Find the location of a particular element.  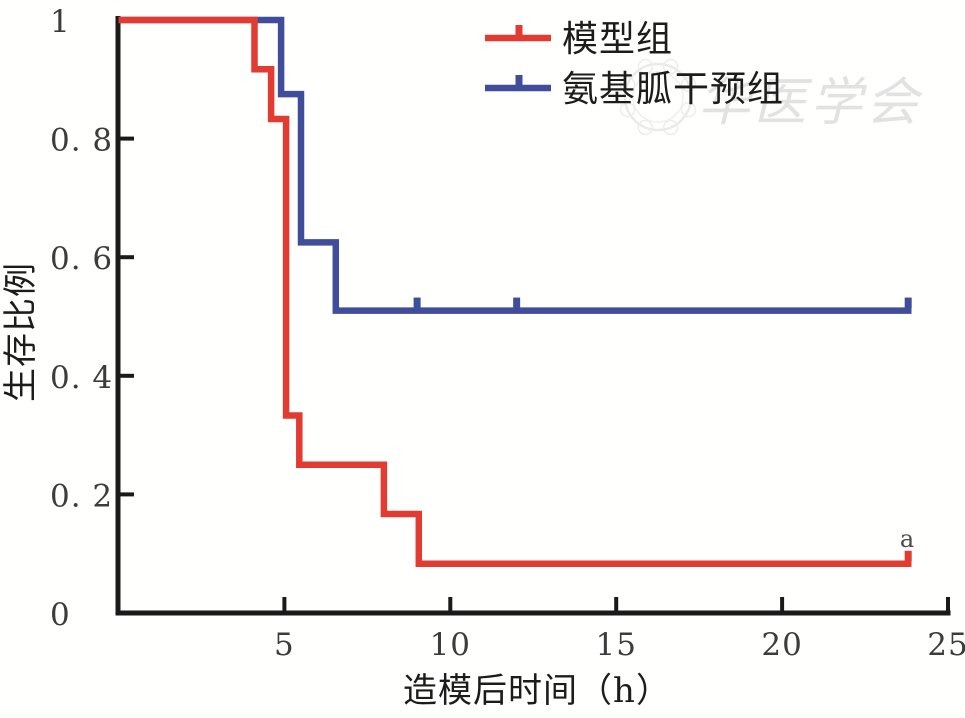

x-tick-label: 10 is located at coordinates (450, 645).